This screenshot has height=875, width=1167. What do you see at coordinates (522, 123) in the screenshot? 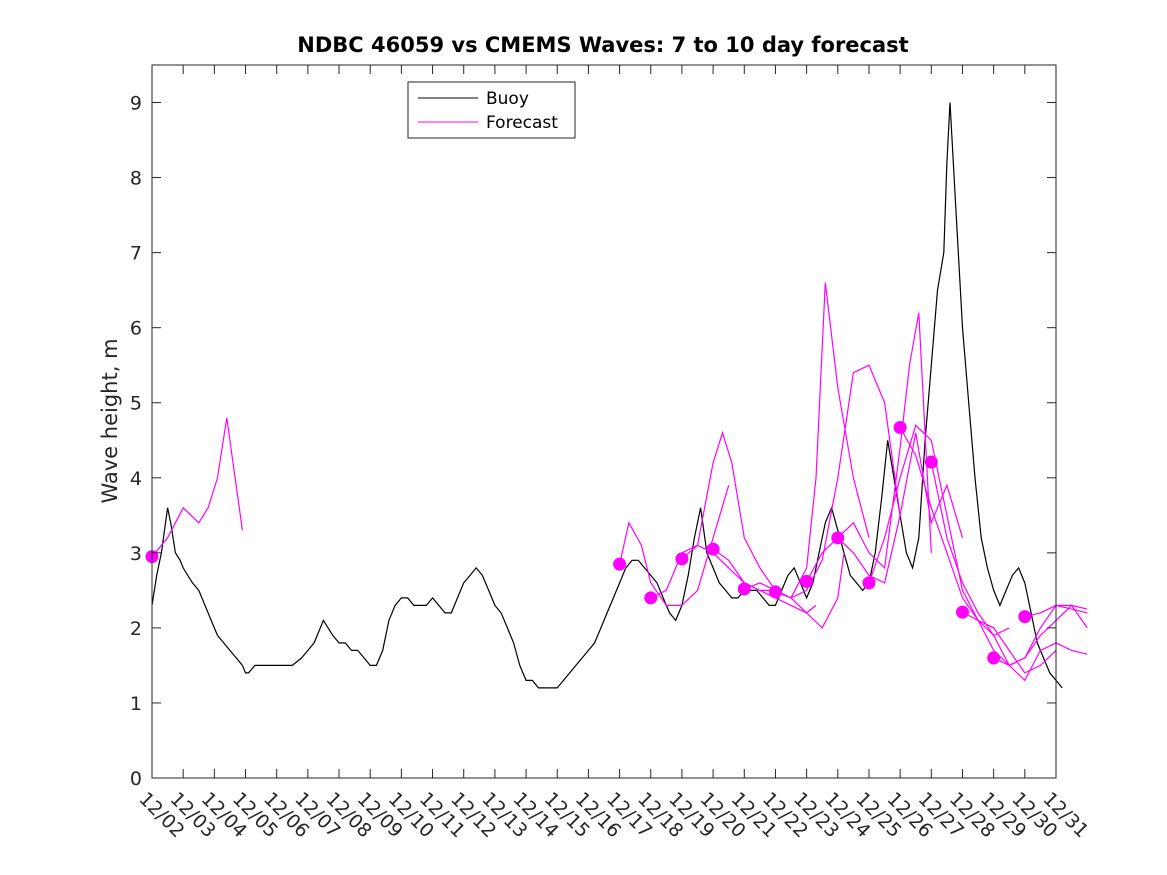
I see `legend-forecast-label: Forecast` at bounding box center [522, 123].